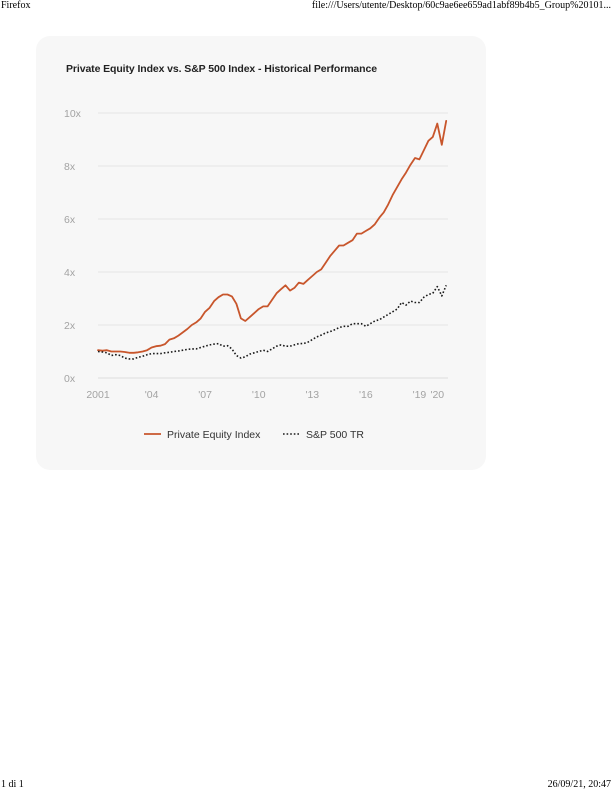 This screenshot has height=792, width=612. What do you see at coordinates (70, 220) in the screenshot?
I see `y-tick-label: 6x` at bounding box center [70, 220].